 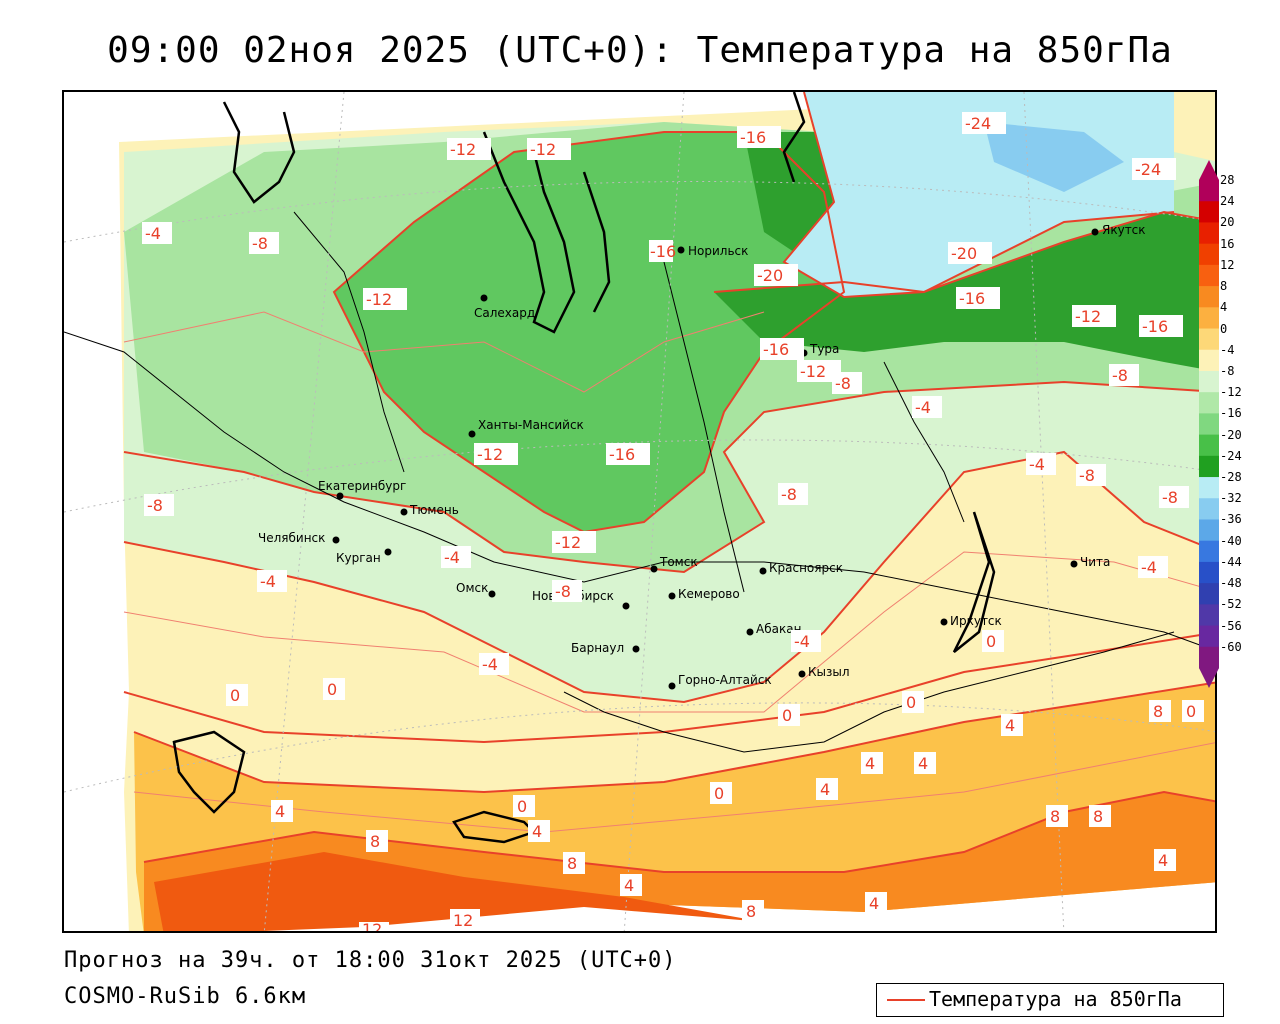 I want to click on svg-text: Иркутск, so click(x=976, y=621).